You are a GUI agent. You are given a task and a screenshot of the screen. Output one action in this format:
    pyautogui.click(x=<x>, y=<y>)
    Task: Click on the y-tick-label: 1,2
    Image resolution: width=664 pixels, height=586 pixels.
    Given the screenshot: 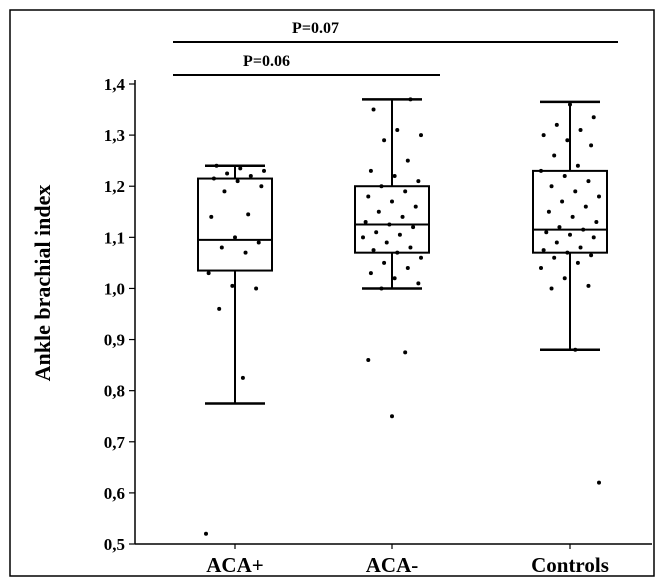 What is the action you would take?
    pyautogui.click(x=114, y=186)
    